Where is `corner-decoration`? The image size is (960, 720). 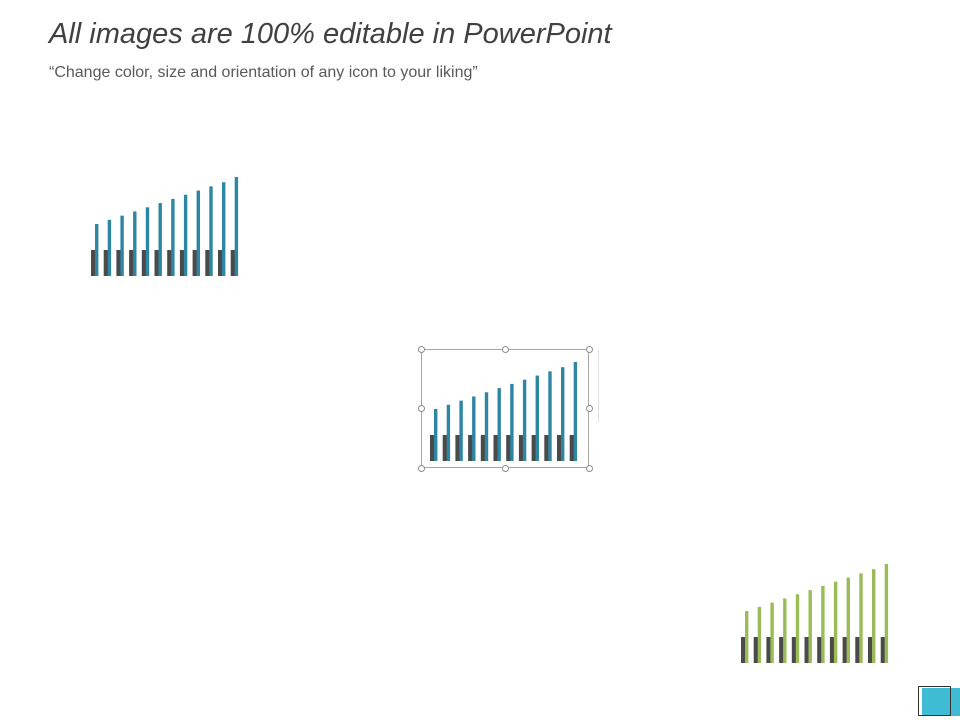 corner-decoration is located at coordinates (939, 703).